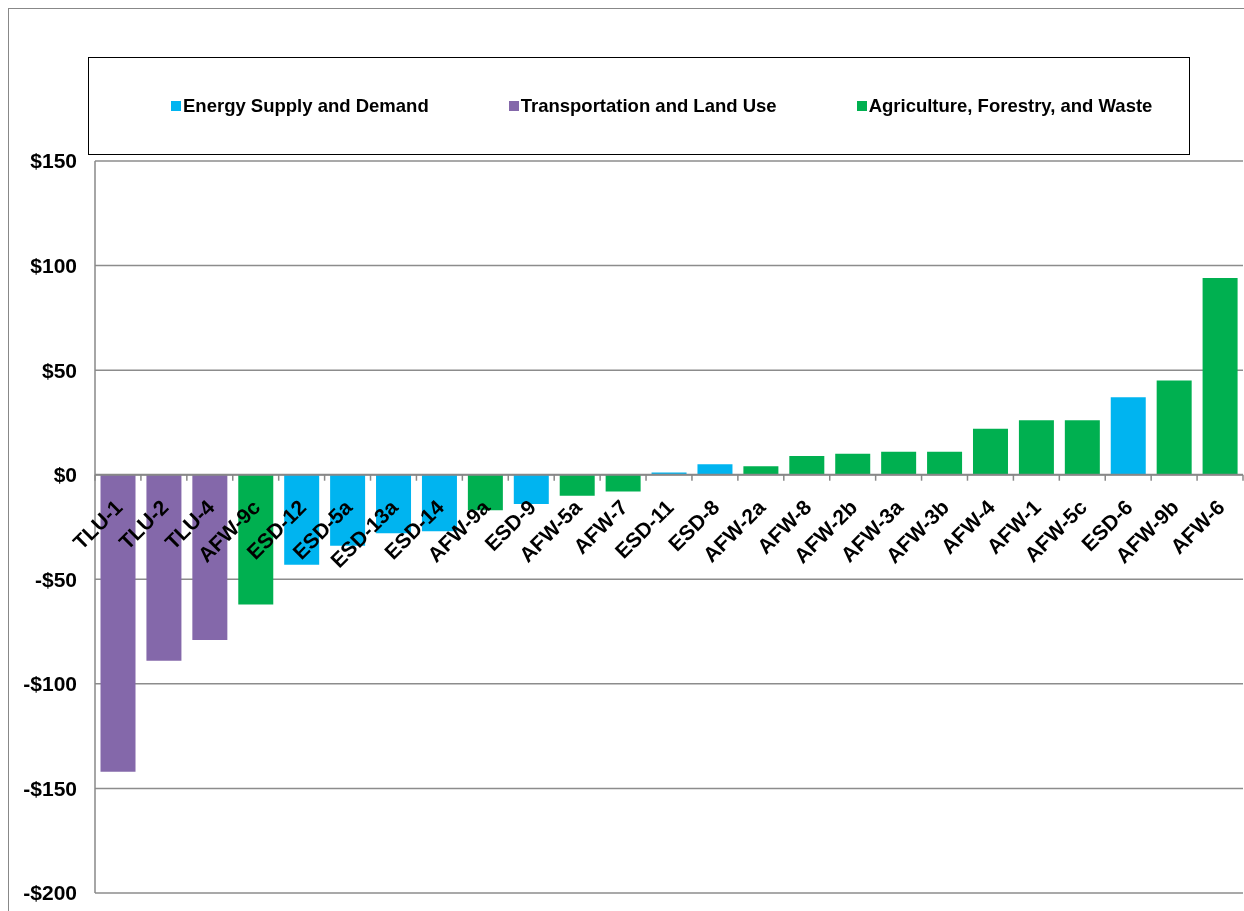  I want to click on y-tick-label: $0, so click(65, 475).